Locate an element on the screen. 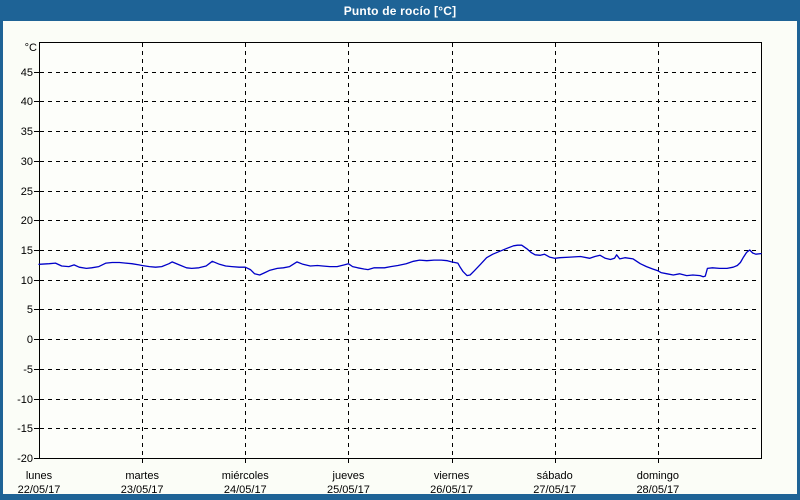  day-date-label: 23/05/17 is located at coordinates (142, 490).